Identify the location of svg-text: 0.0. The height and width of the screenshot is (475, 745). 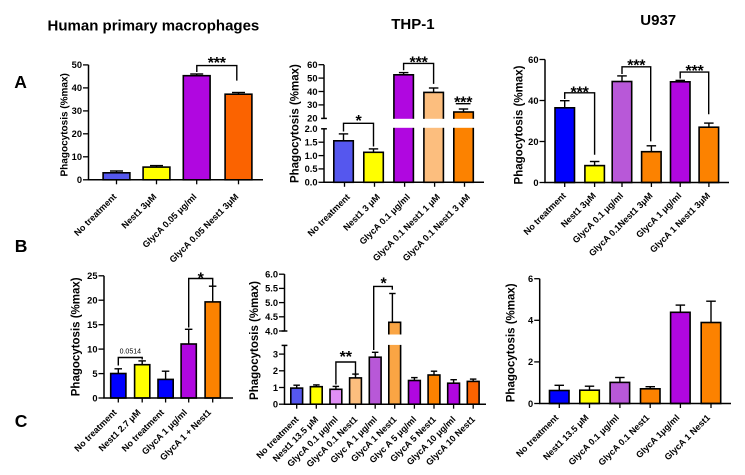
(311, 183).